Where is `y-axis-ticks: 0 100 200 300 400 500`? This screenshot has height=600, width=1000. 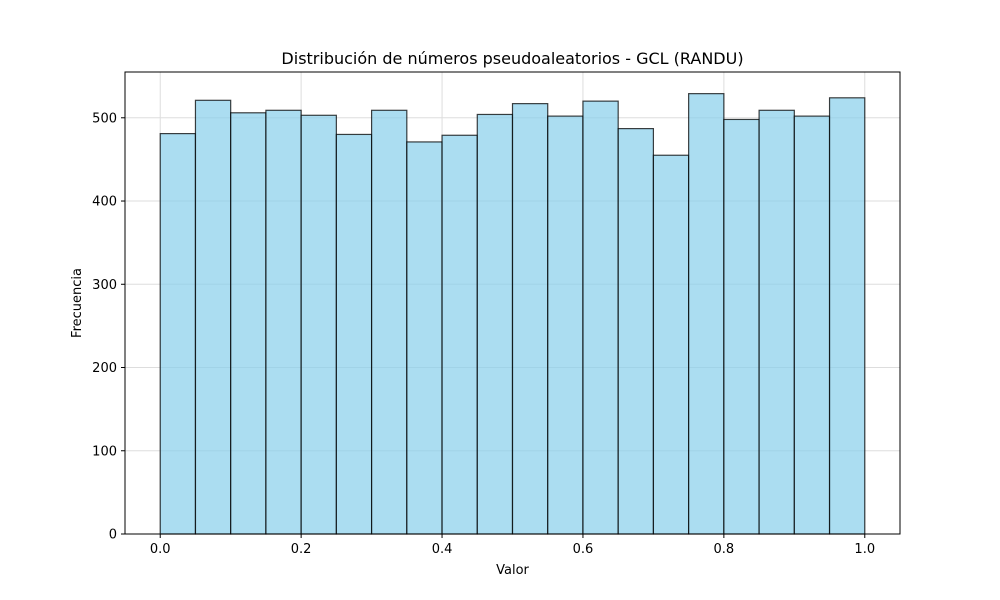 y-axis-ticks: 0 100 200 300 400 500 is located at coordinates (108, 327).